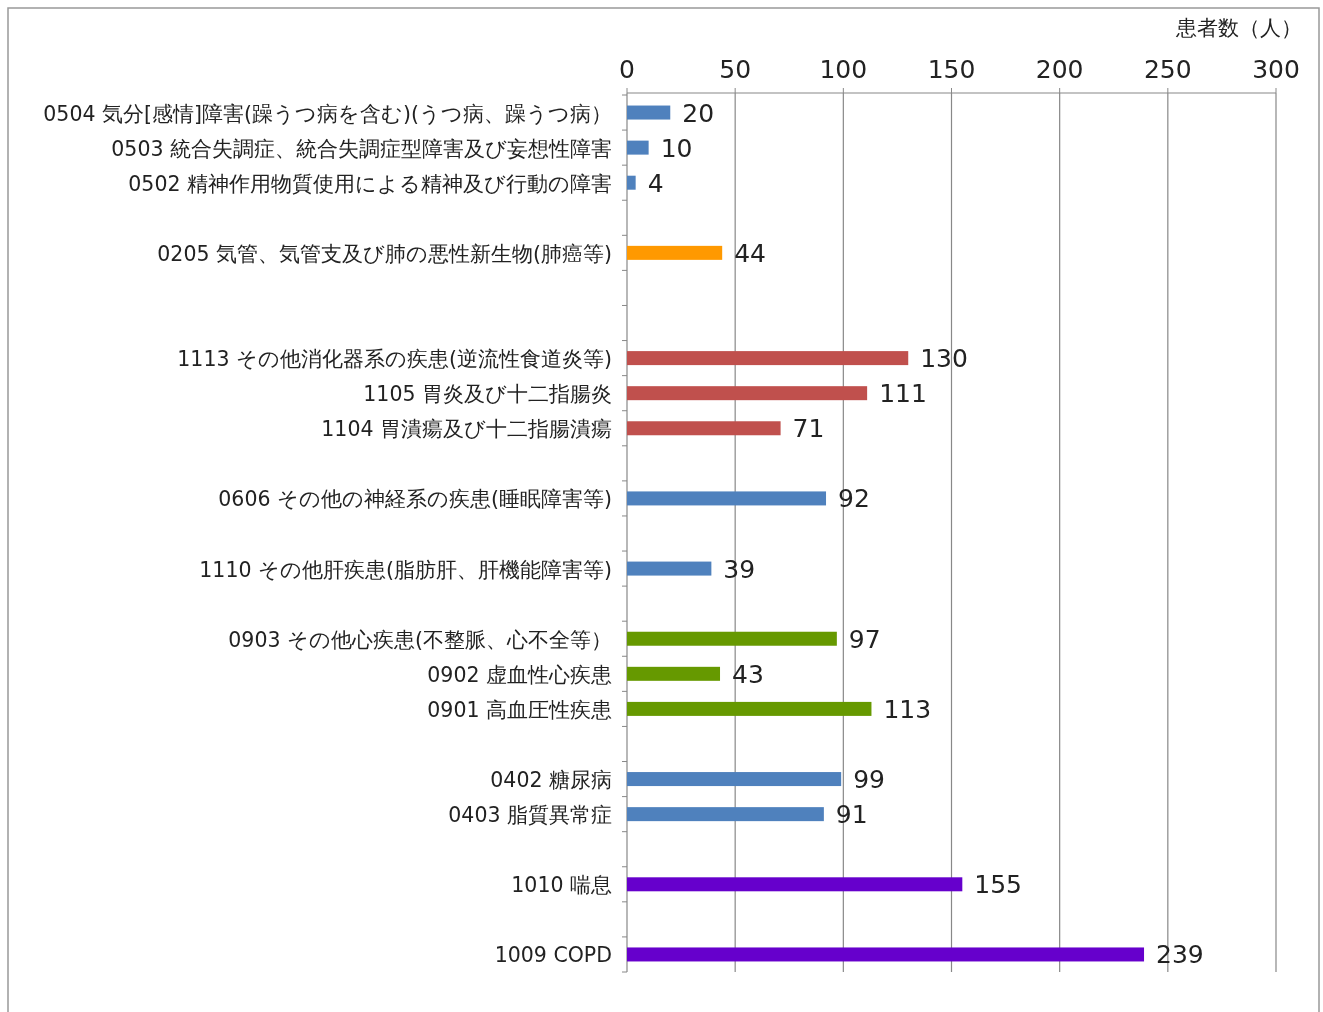 The width and height of the screenshot is (1323, 1012). I want to click on data-label: 130, so click(944, 359).